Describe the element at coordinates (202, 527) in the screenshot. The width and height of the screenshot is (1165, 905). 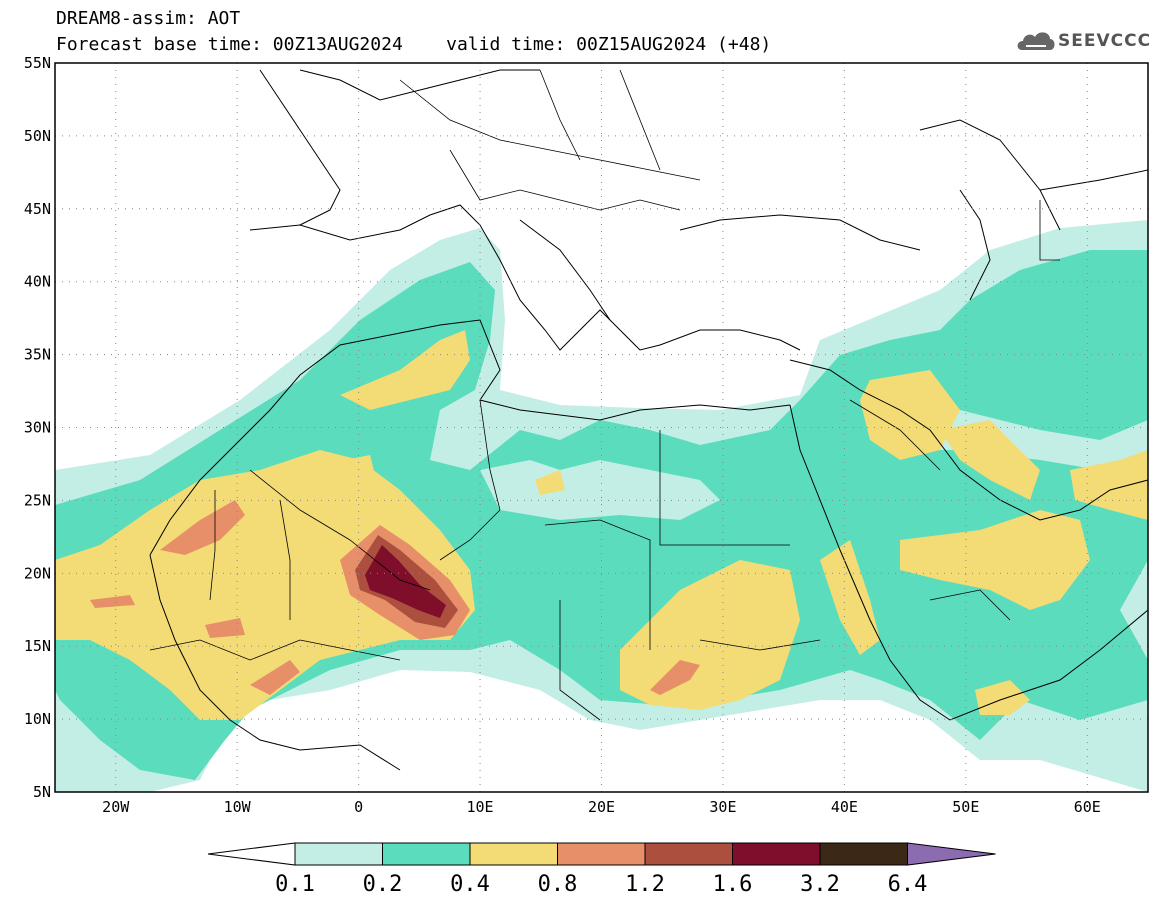
I see `aot-band-0.8` at that location.